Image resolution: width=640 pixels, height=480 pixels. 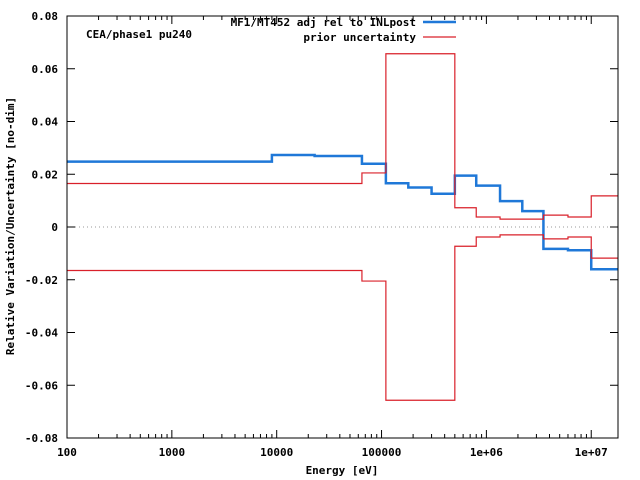 I want to click on y-tick-label: 0.02, so click(x=45, y=174).